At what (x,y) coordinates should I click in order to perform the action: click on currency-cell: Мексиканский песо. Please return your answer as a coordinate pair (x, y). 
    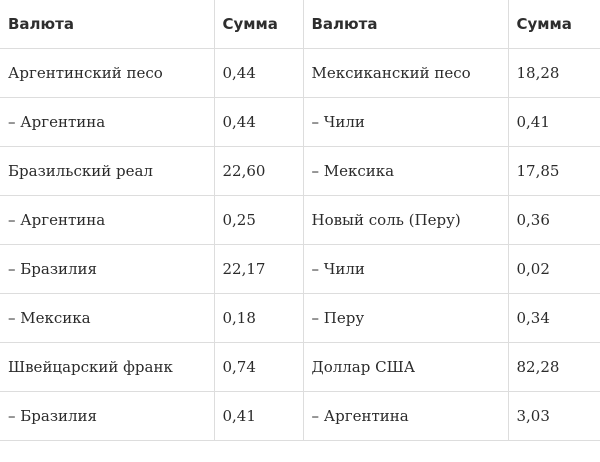
    Looking at the image, I should click on (405, 73).